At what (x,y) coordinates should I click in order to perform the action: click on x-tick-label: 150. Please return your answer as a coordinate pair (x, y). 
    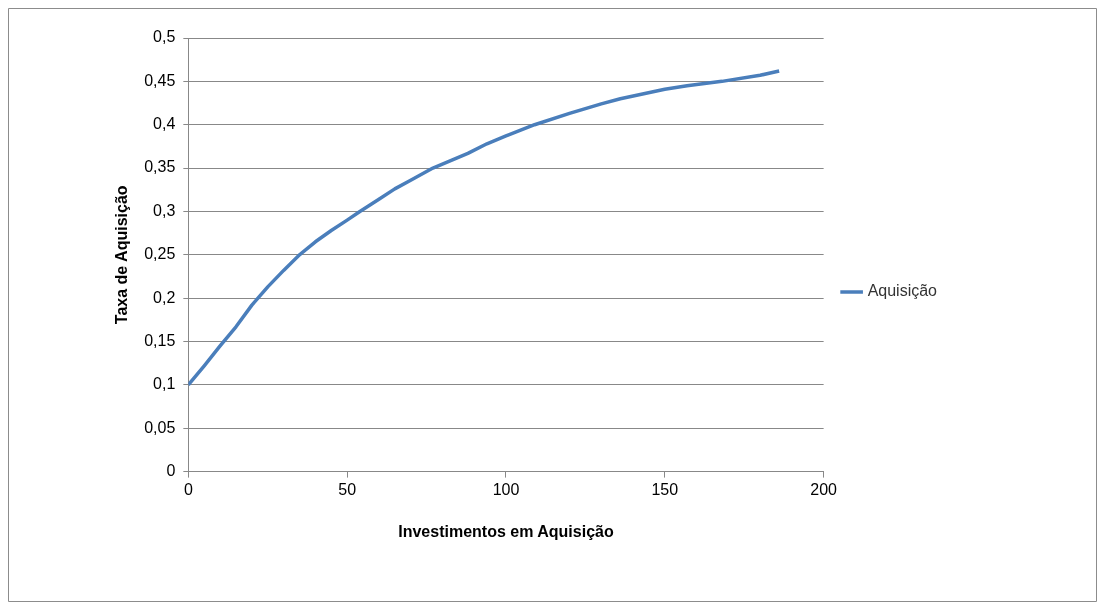
    Looking at the image, I should click on (665, 489).